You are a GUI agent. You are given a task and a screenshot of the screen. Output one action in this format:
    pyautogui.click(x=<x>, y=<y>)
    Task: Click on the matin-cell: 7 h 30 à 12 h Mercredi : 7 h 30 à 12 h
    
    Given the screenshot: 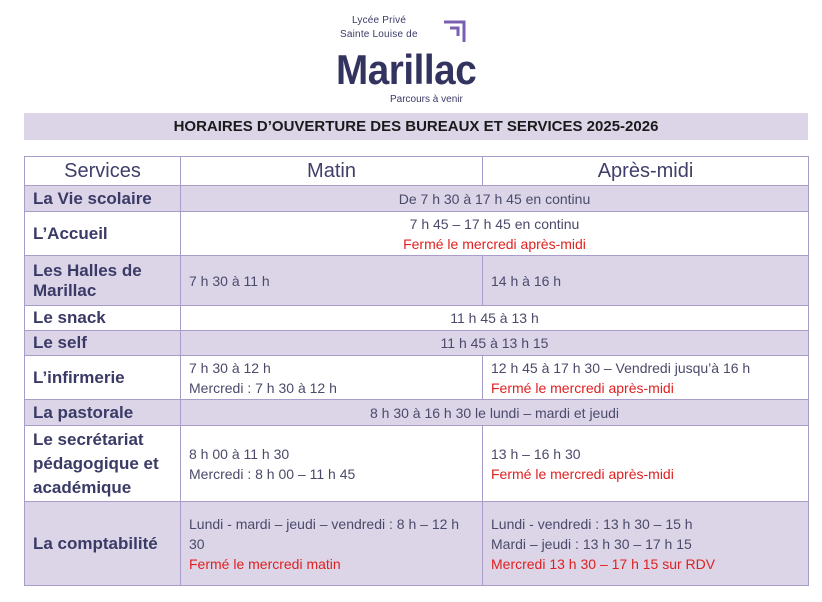 What is the action you would take?
    pyautogui.click(x=331, y=377)
    